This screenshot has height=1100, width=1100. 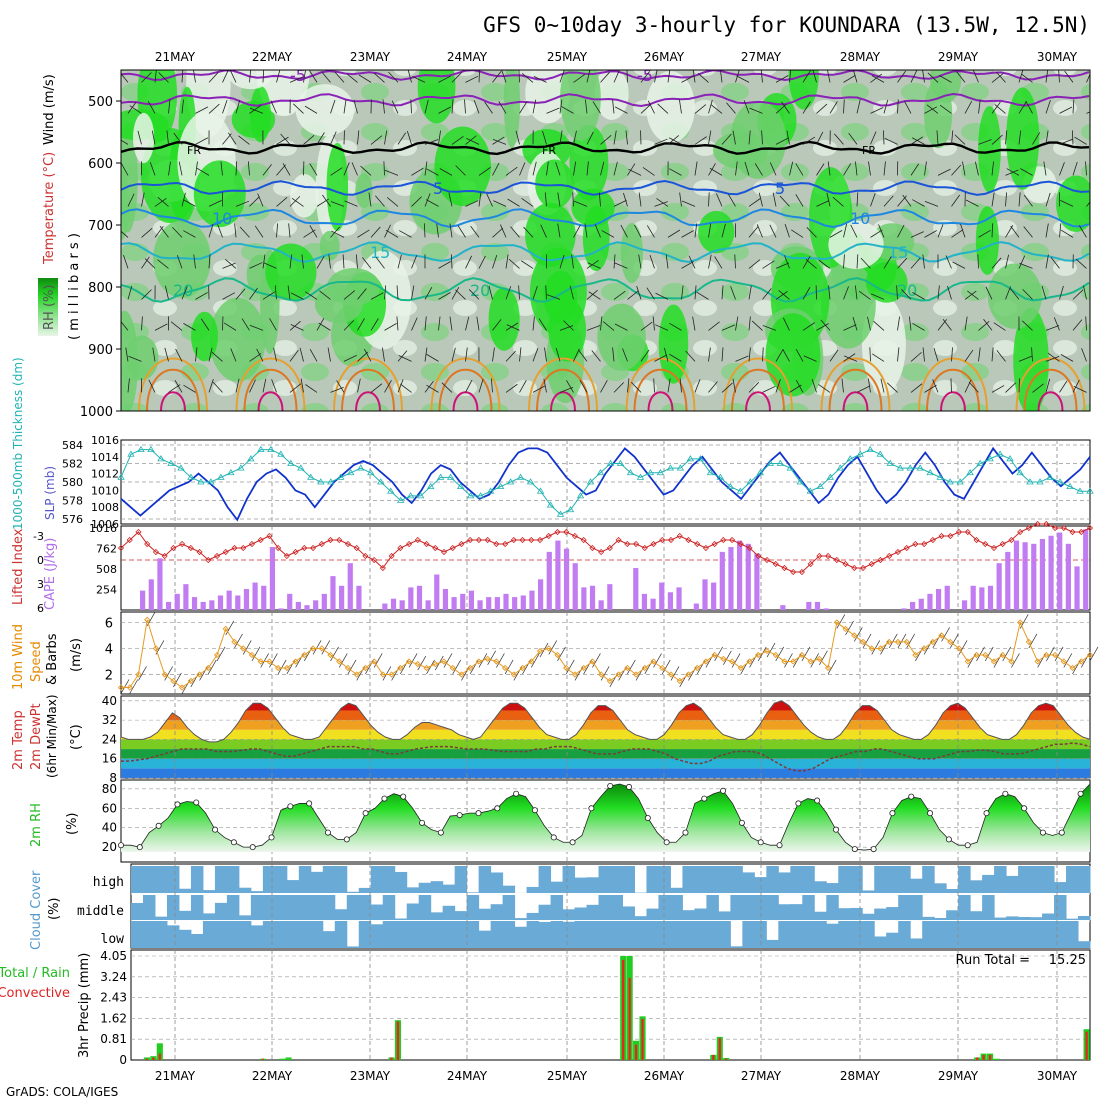 What do you see at coordinates (35, 993) in the screenshot?
I see `precip-axis-label-convective: Convective` at bounding box center [35, 993].